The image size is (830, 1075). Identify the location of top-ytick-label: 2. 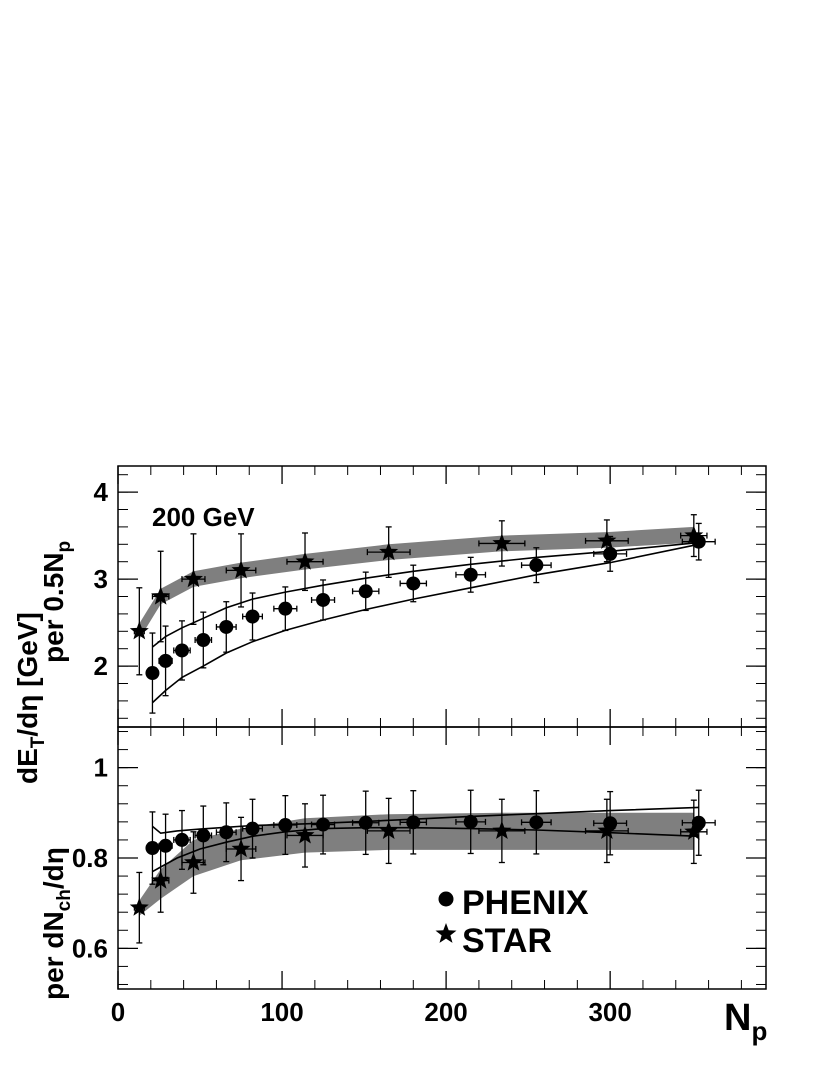
(101, 666).